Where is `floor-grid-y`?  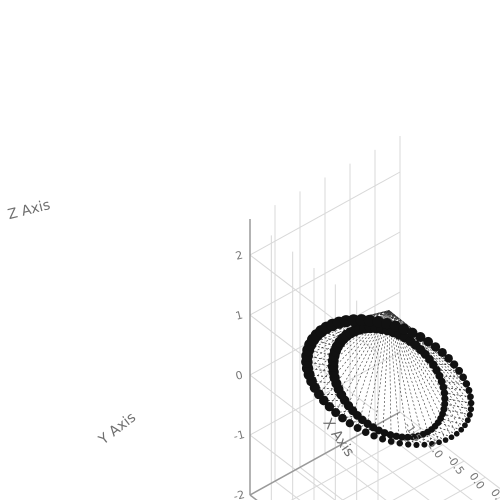 floor-grid-y is located at coordinates (389, 477).